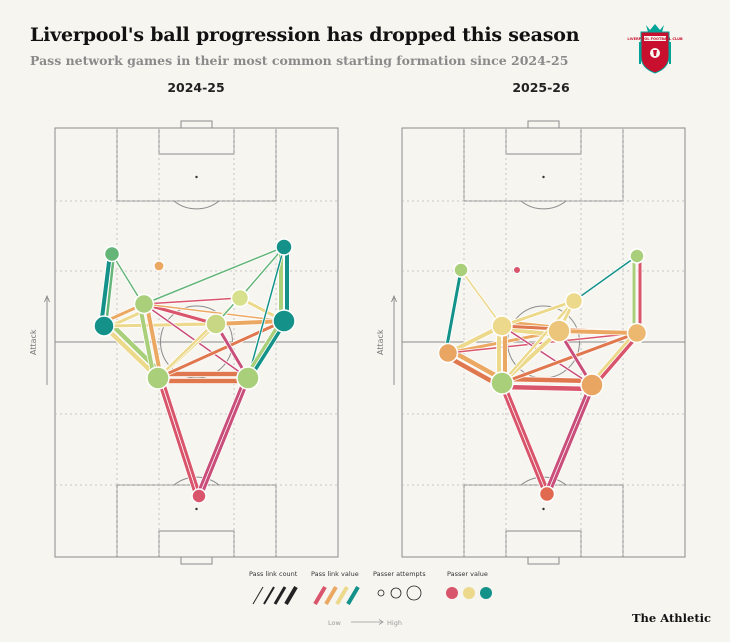 The width and height of the screenshot is (730, 642). Describe the element at coordinates (467, 574) in the screenshot. I see `legend-passer-value: Passer value` at that location.